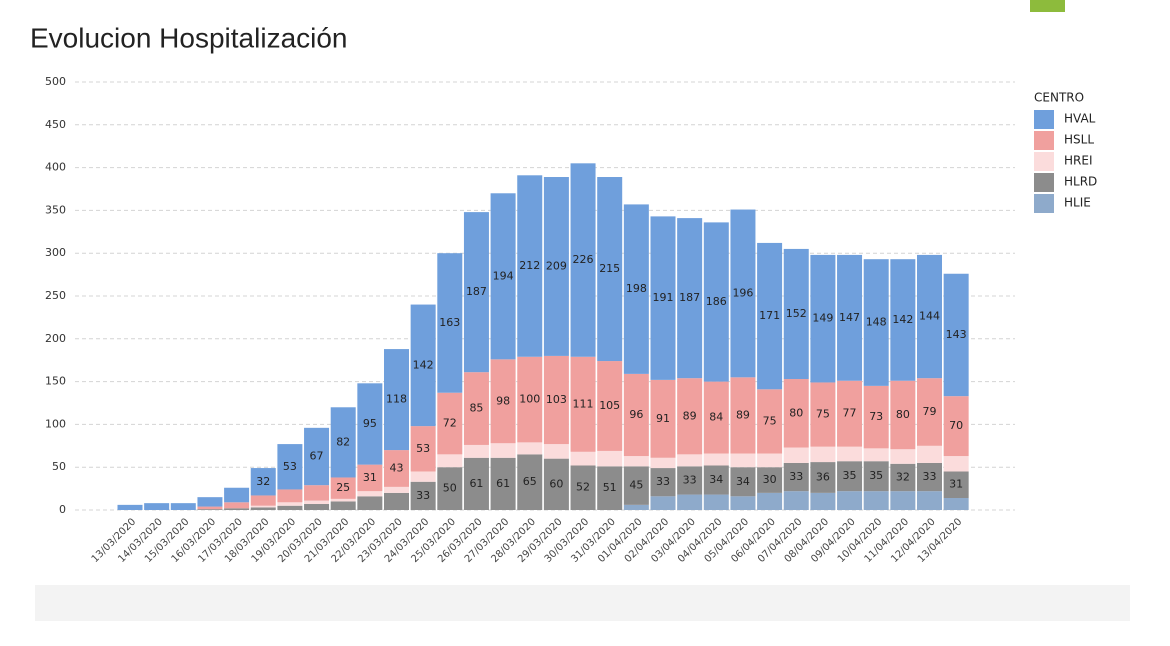  Describe the element at coordinates (636, 288) in the screenshot. I see `data-label: 198` at that location.